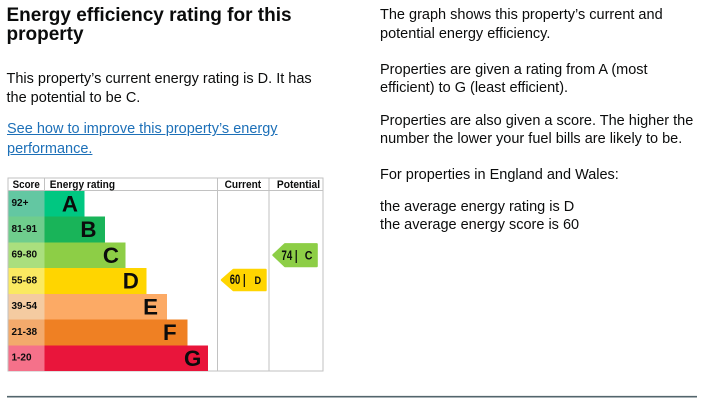  Describe the element at coordinates (243, 185) in the screenshot. I see `svg-text: Current` at that location.